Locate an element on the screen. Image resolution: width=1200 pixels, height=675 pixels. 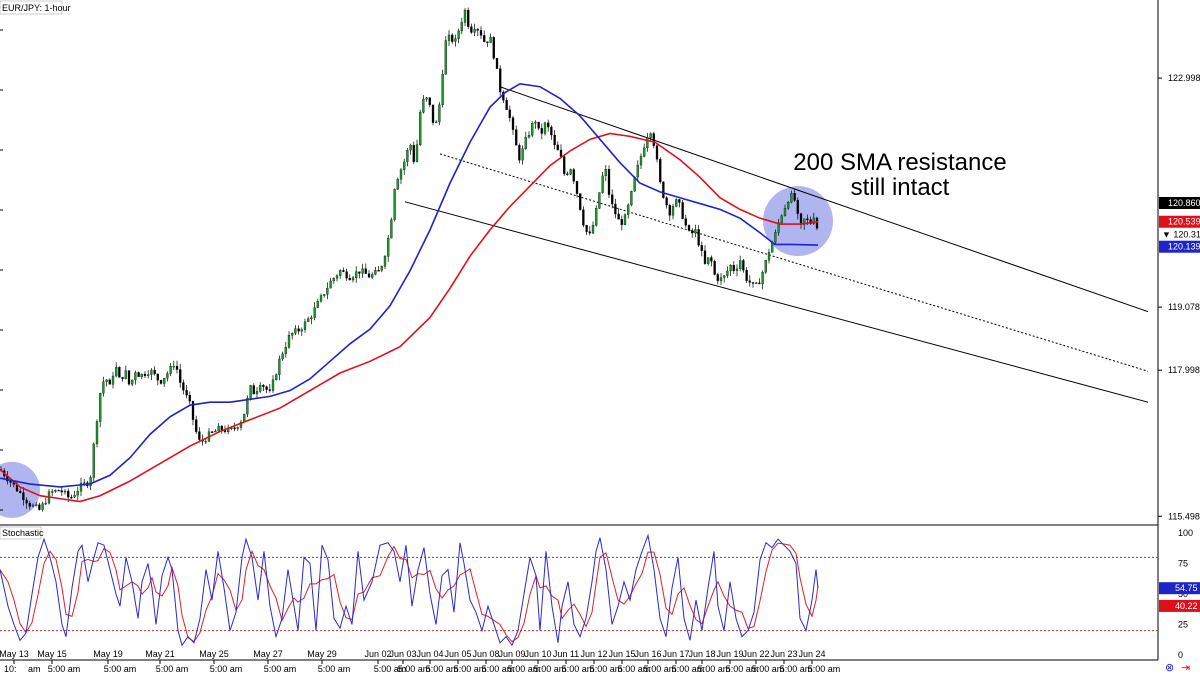
date-label-22: Jun 23 is located at coordinates (783, 654).